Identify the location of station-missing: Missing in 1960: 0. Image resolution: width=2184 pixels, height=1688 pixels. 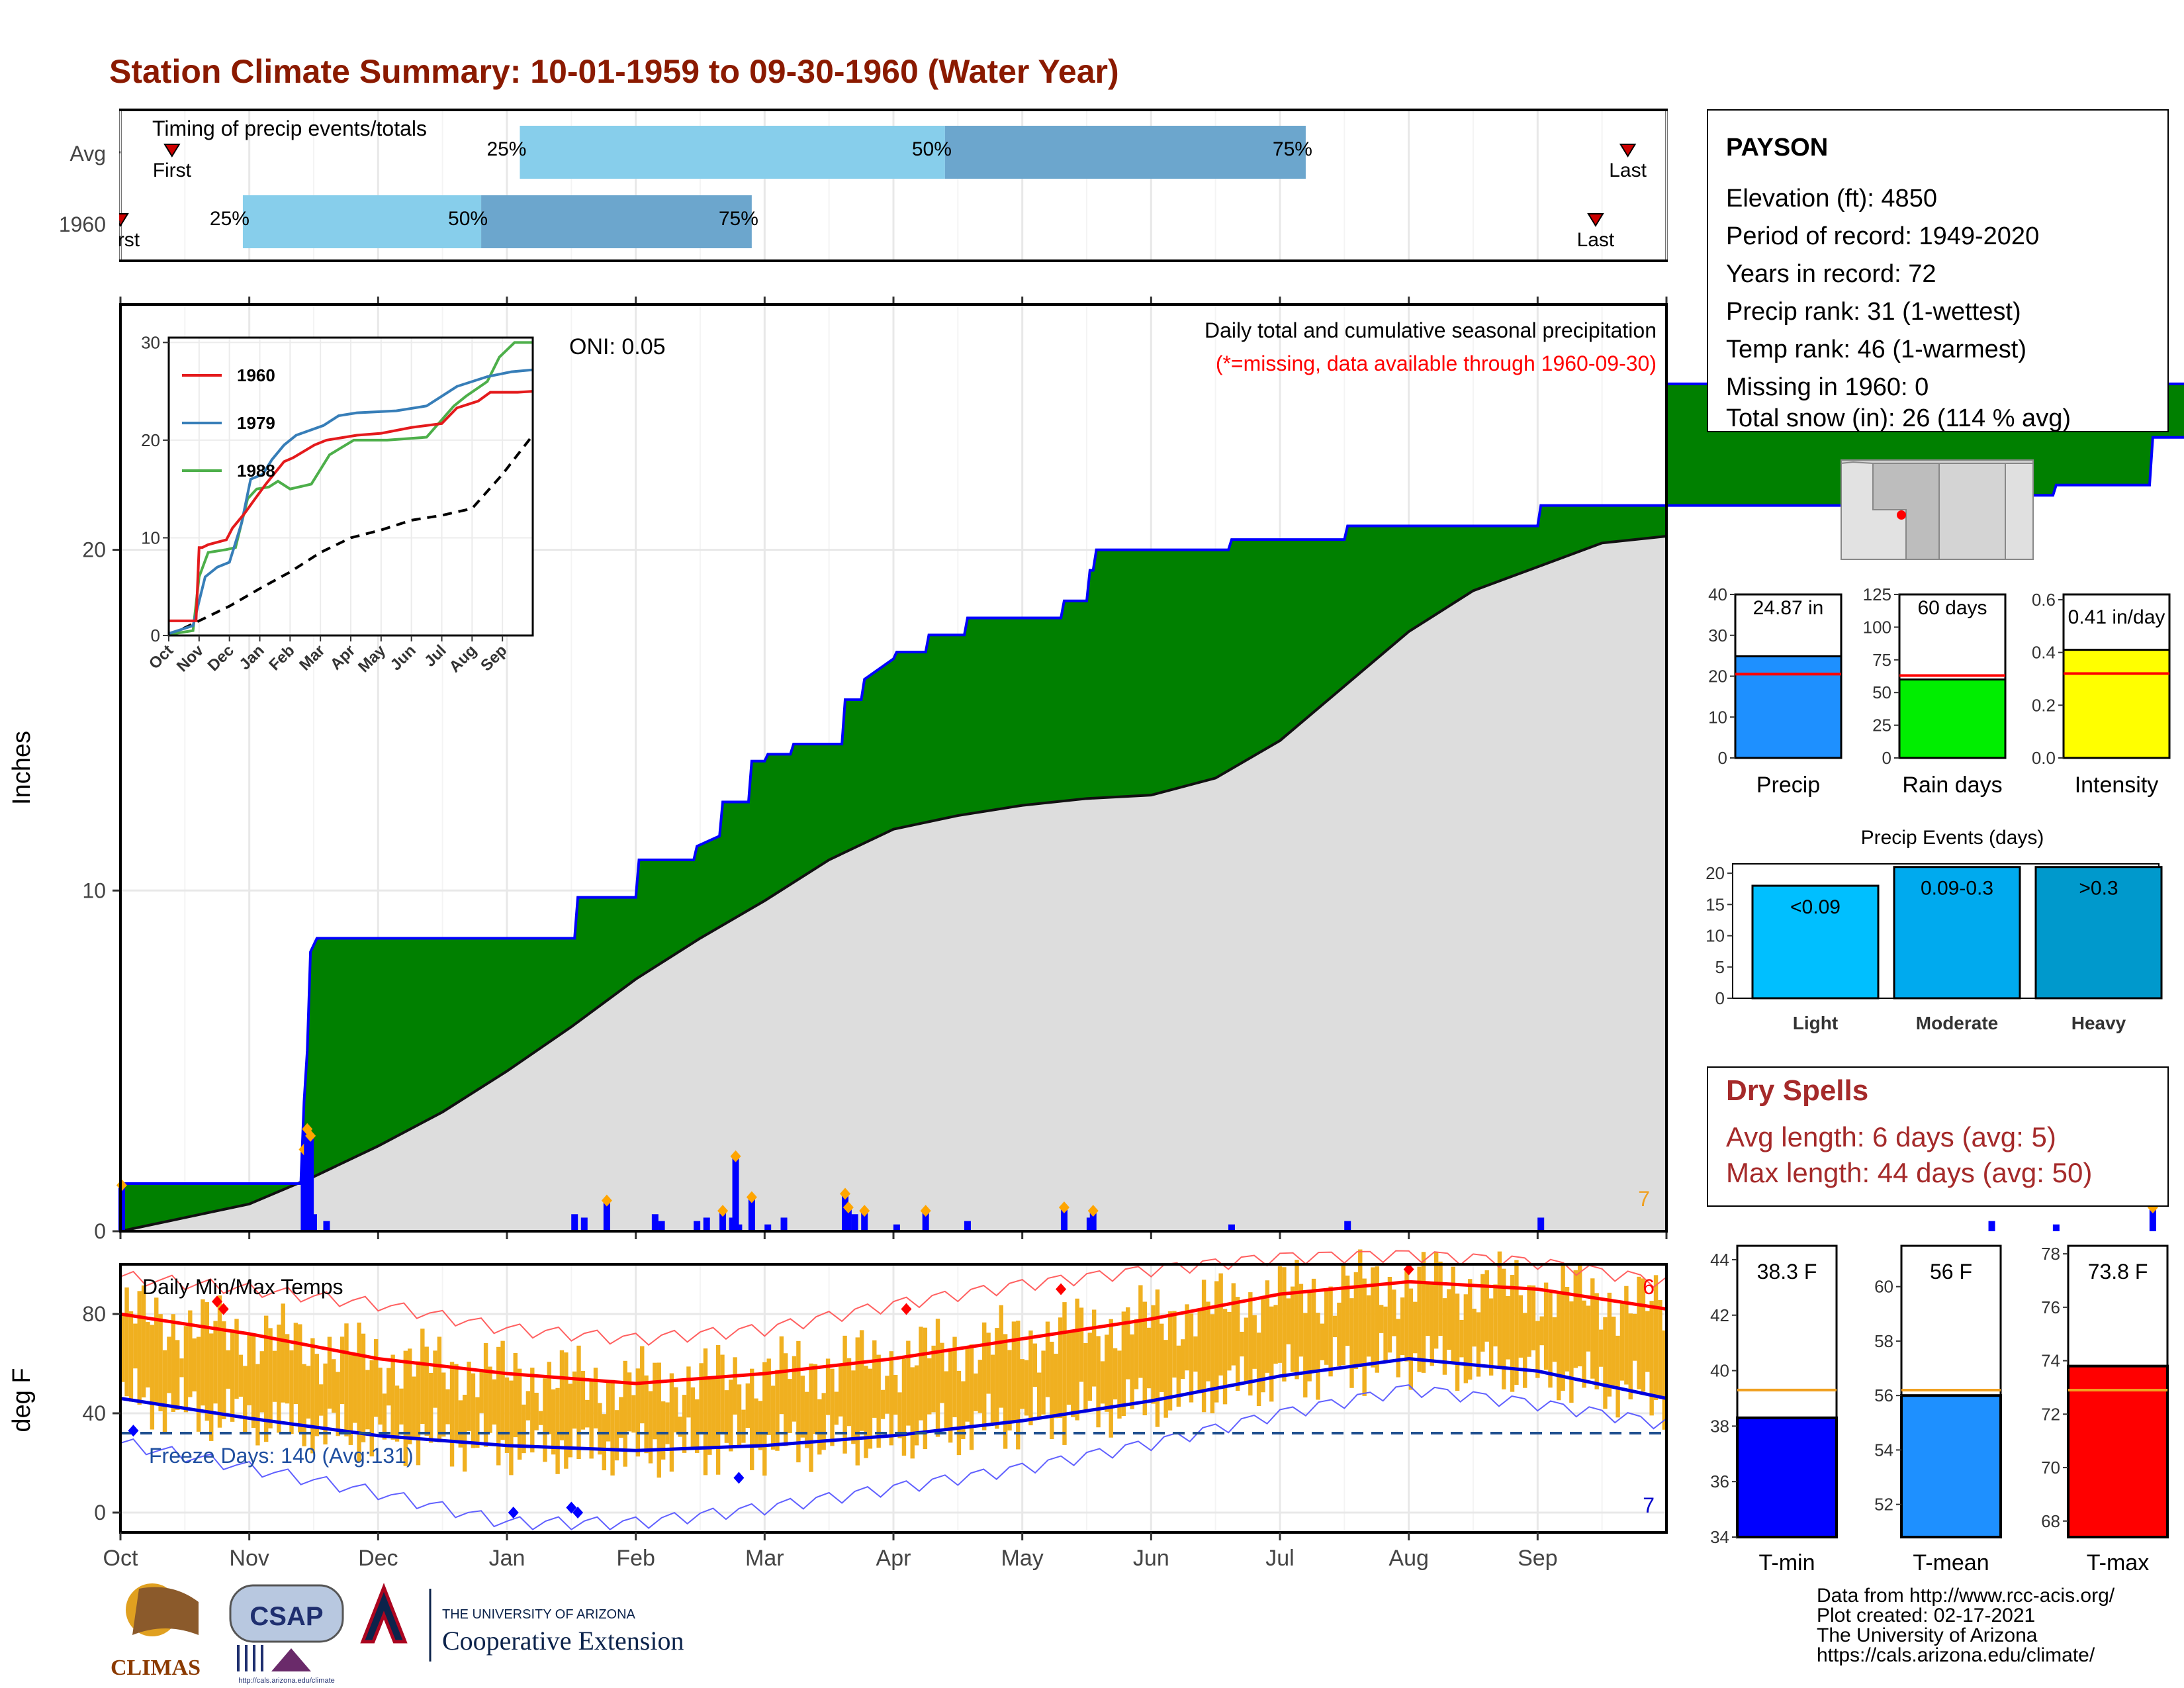
(1827, 387).